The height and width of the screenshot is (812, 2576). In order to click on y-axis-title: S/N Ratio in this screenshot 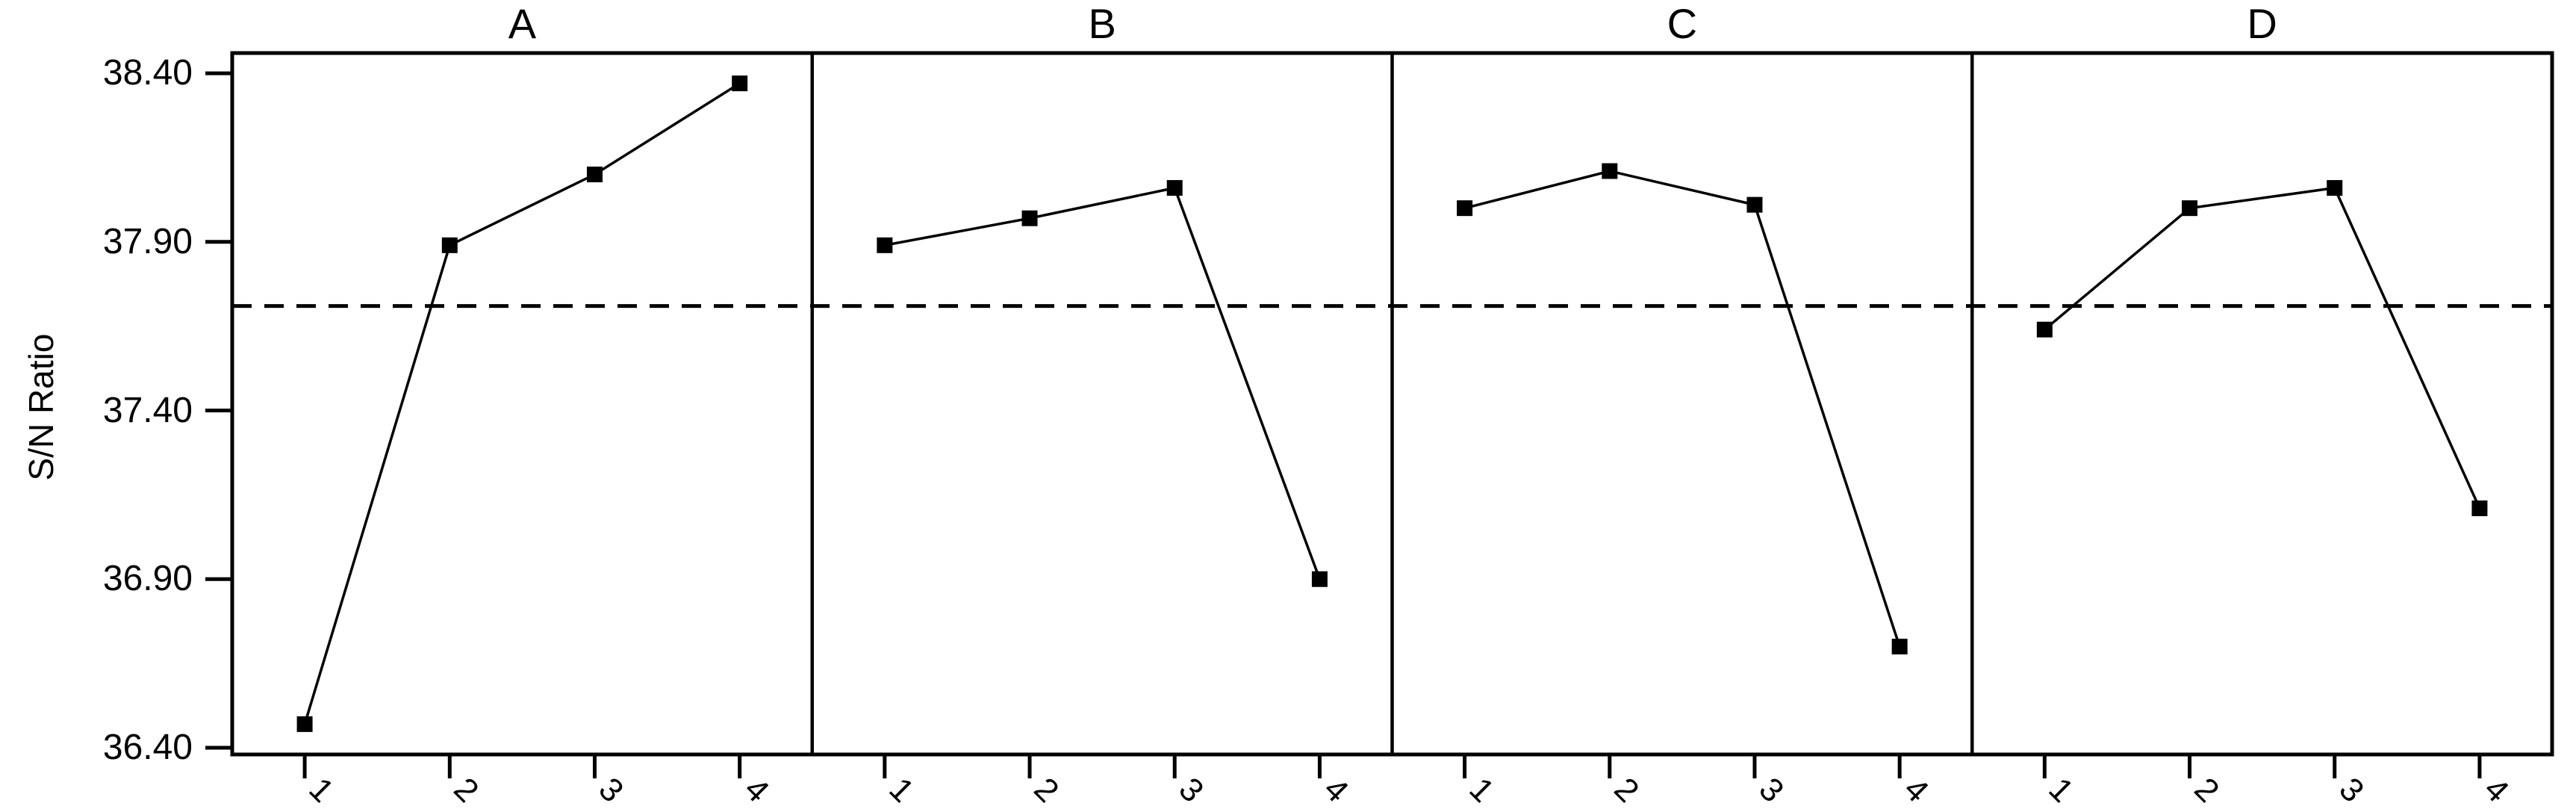, I will do `click(41, 407)`.